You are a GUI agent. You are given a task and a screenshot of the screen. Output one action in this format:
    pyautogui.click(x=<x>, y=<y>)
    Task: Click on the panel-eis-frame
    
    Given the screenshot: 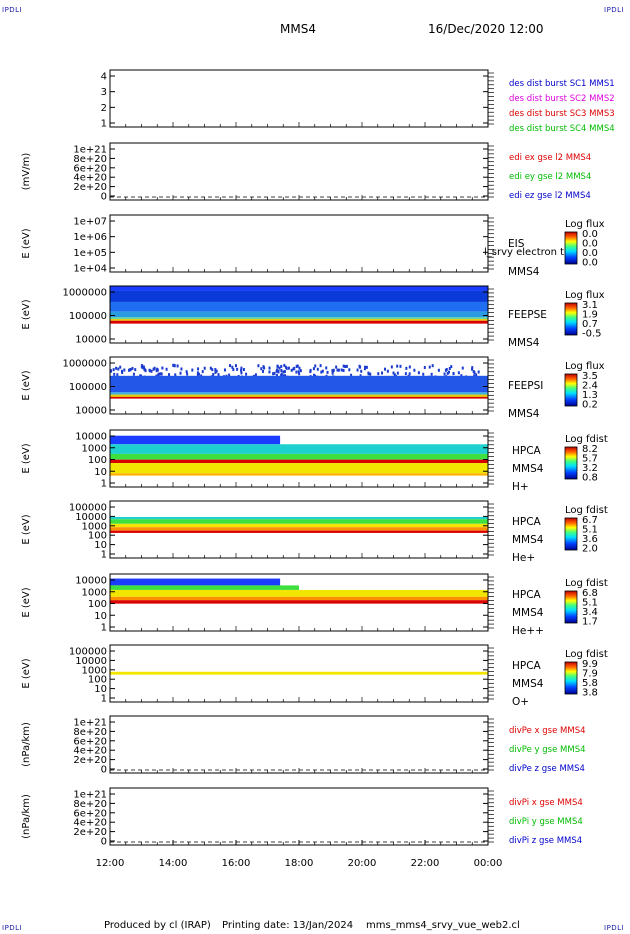 What is the action you would take?
    pyautogui.click(x=299, y=243)
    